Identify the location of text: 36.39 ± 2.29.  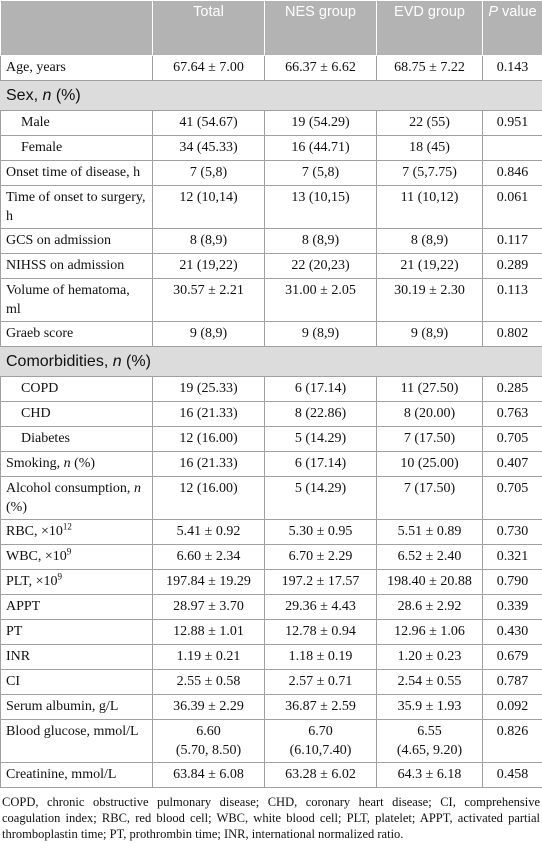
(208, 706).